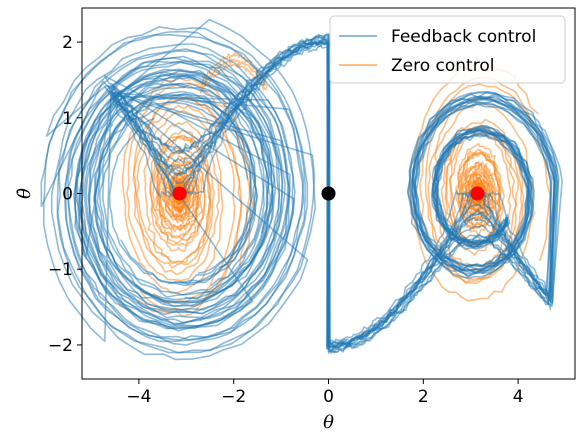 The height and width of the screenshot is (442, 585). I want to click on legend-label: Zero control, so click(442, 66).